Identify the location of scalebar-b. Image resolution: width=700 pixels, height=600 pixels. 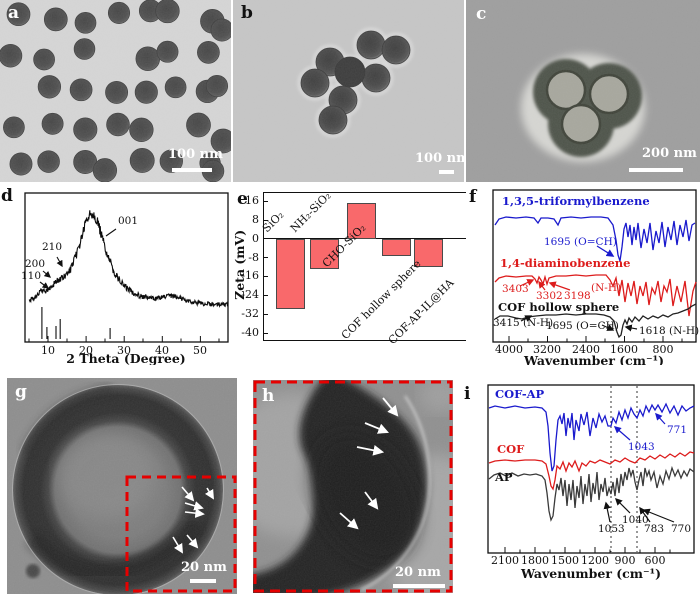
(446, 172).